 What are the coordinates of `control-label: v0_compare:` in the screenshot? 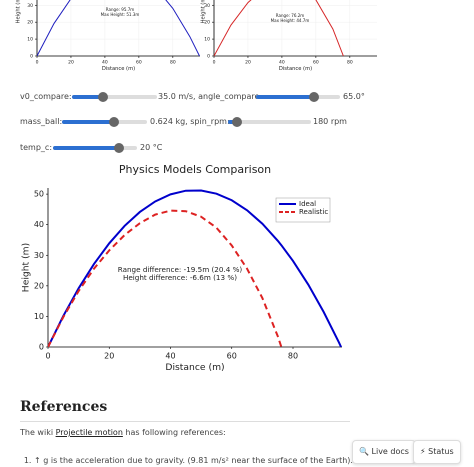 It's located at (46, 96).